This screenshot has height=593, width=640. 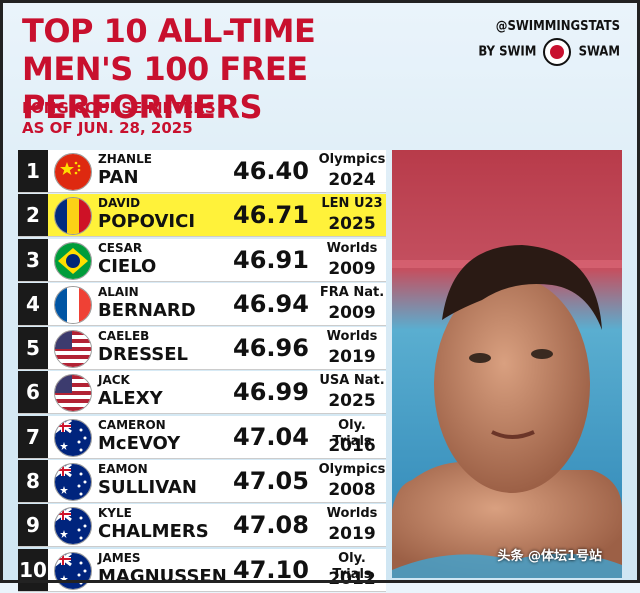 I want to click on brand-byline: BY SWIM SWAM, so click(x=549, y=52).